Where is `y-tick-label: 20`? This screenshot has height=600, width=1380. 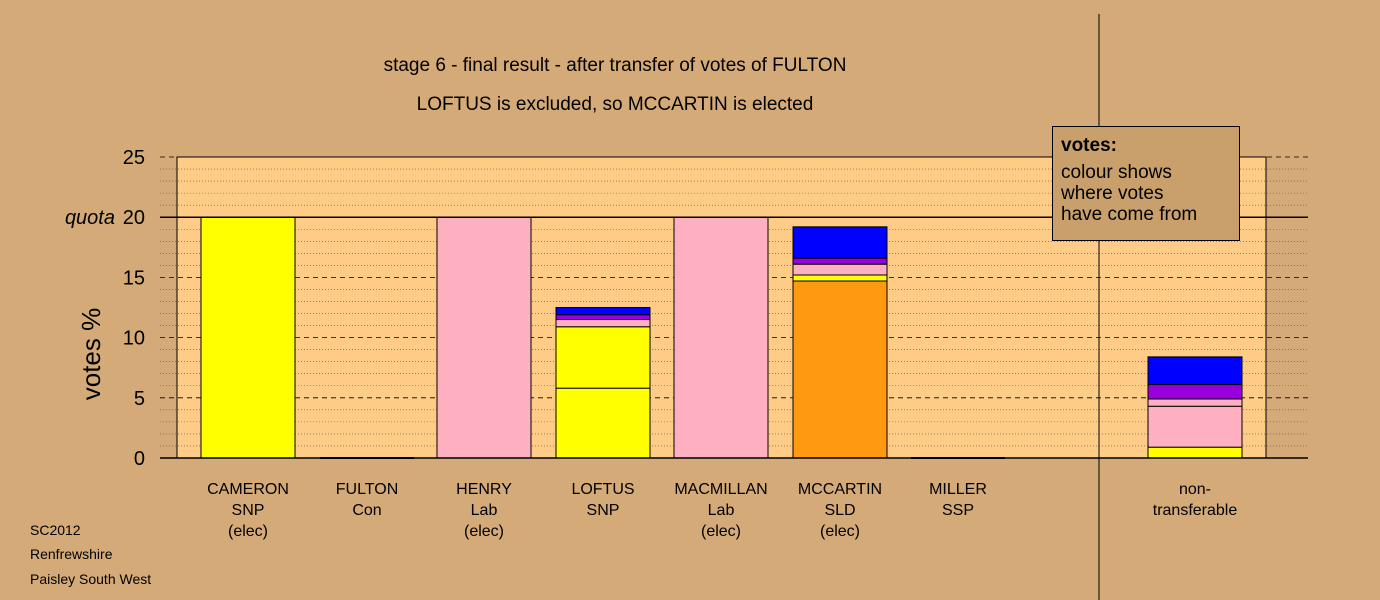
y-tick-label: 20 is located at coordinates (134, 218).